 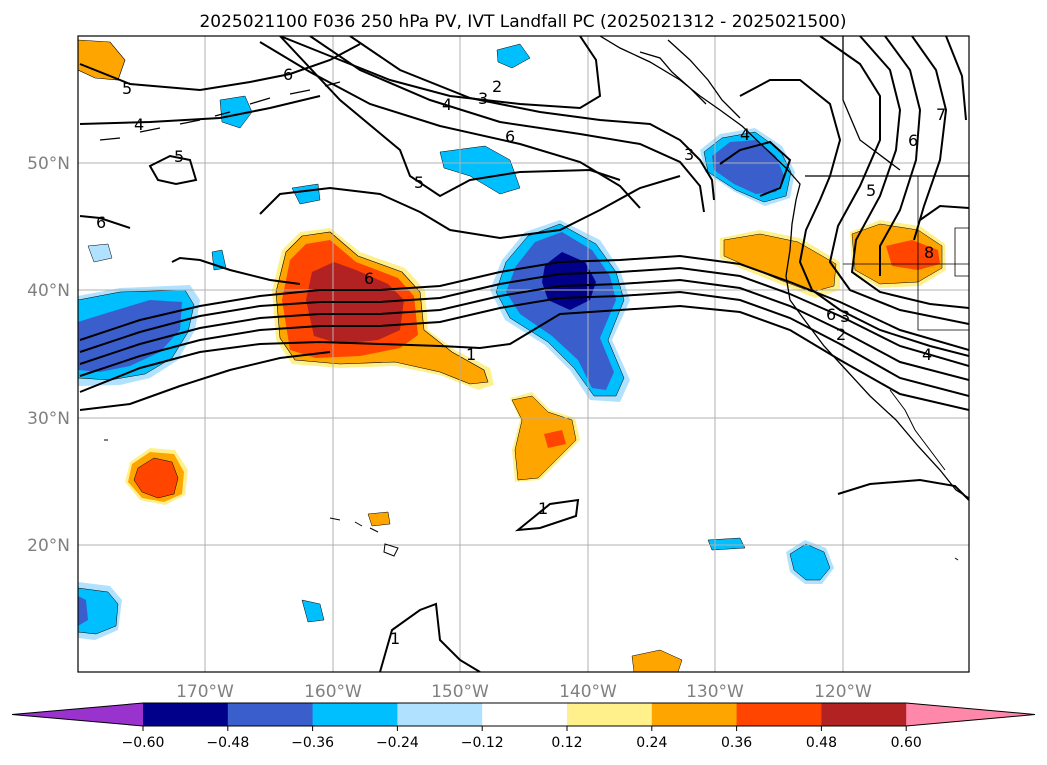 I want to click on colorbar-extend-low, so click(x=77, y=714).